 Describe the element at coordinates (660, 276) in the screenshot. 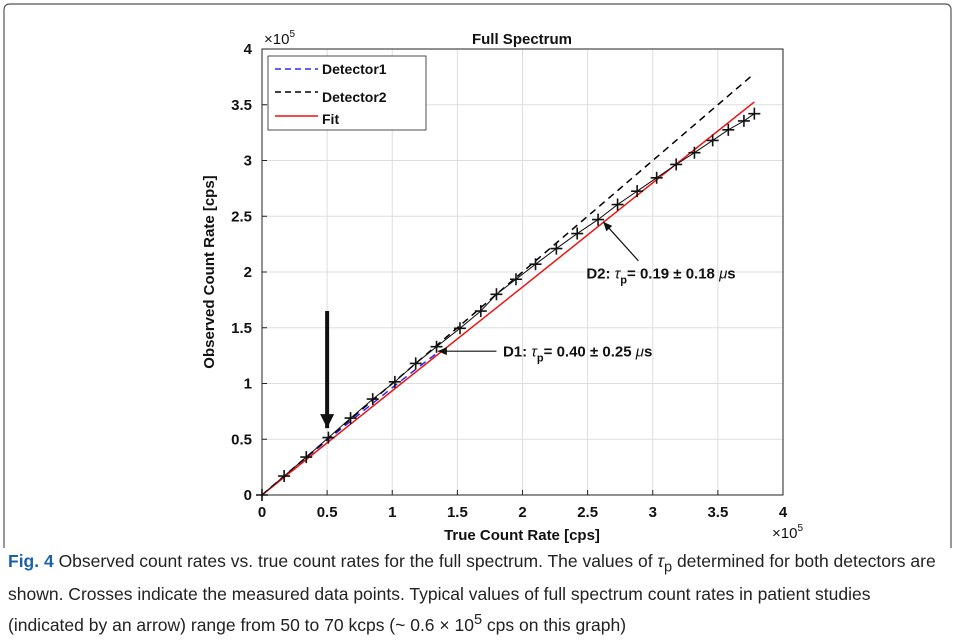

I see `annotation-d2: D2: τp= 0.19 ± 0.18 μs` at that location.